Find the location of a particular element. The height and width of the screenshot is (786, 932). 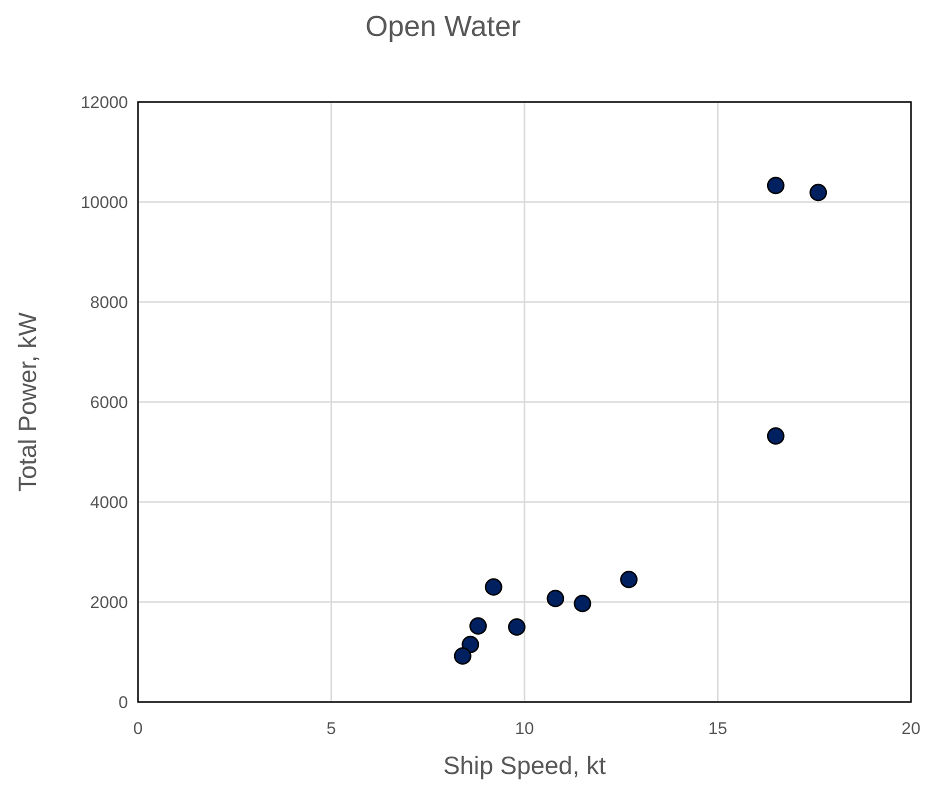

x-tick-label: 15 is located at coordinates (718, 728).